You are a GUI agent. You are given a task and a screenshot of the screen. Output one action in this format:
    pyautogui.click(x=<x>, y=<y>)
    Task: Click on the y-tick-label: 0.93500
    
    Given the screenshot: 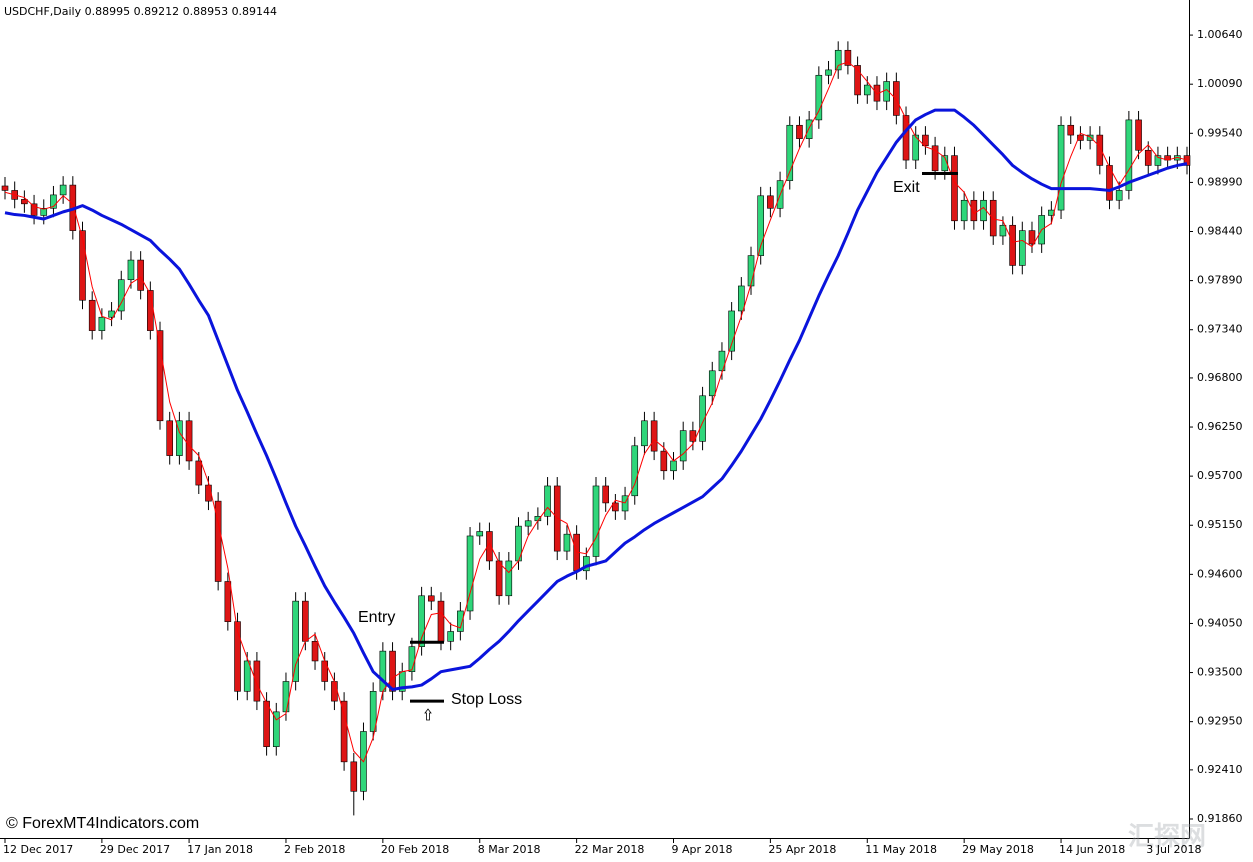 What is the action you would take?
    pyautogui.click(x=1220, y=672)
    